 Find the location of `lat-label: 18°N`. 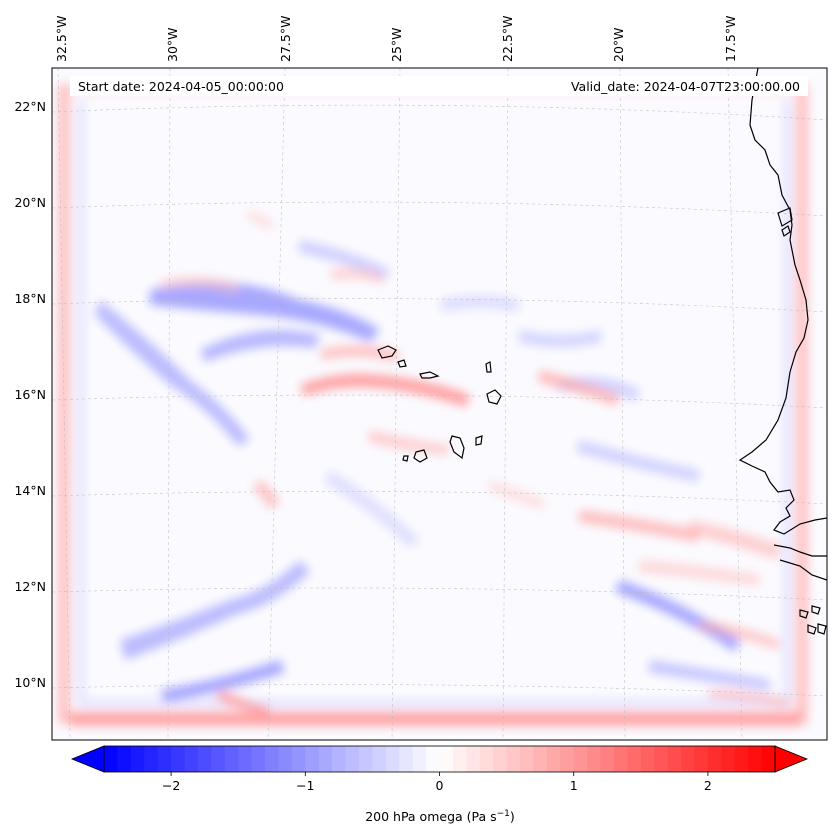

lat-label: 18°N is located at coordinates (30, 298).